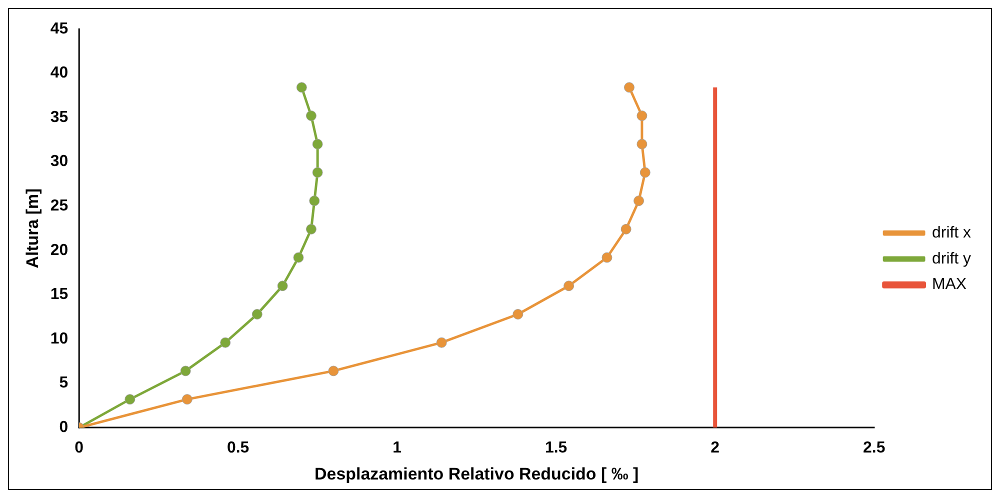 The width and height of the screenshot is (1000, 498). What do you see at coordinates (952, 233) in the screenshot?
I see `legend-label: drift x` at bounding box center [952, 233].